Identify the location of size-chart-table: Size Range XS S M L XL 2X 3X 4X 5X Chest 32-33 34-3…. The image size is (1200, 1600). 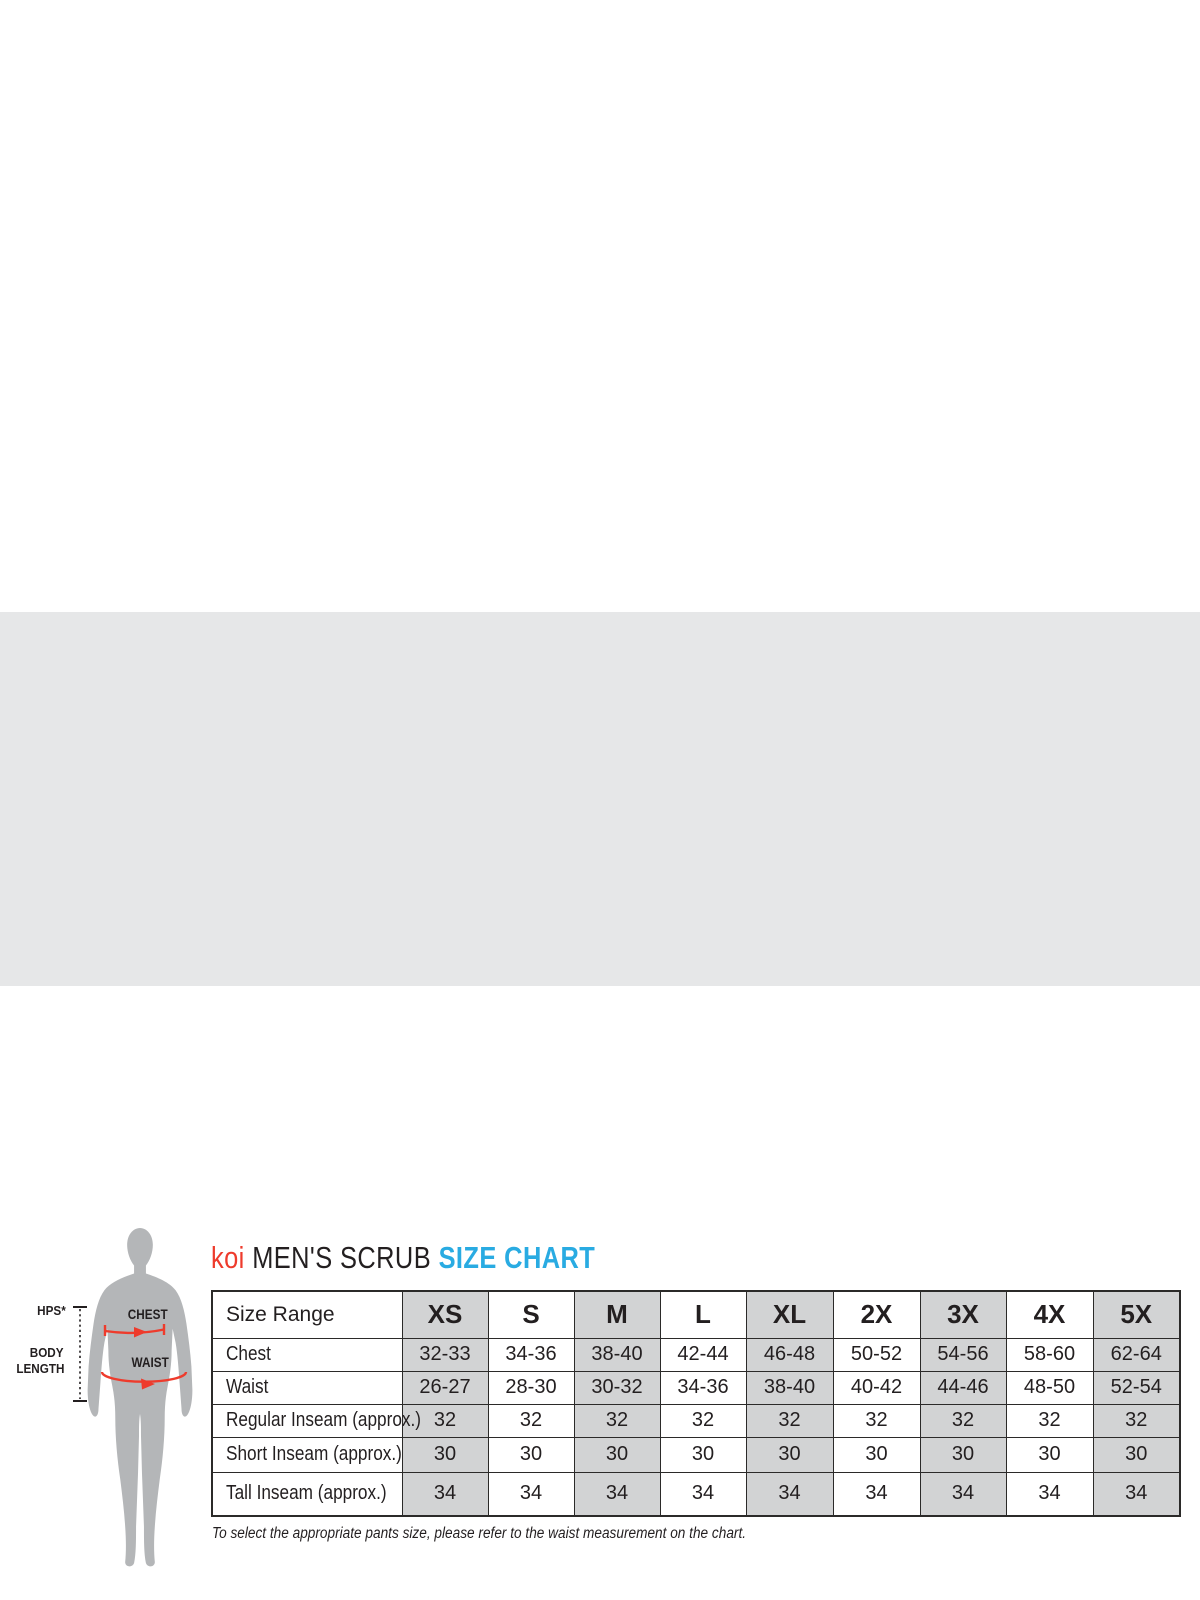
(696, 1403).